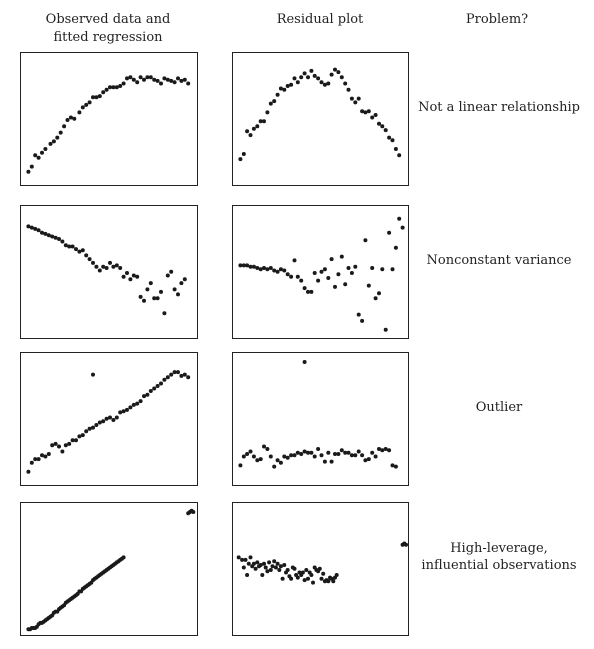 The width and height of the screenshot is (594, 649). What do you see at coordinates (497, 19) in the screenshot?
I see `header-problem: Problem?` at bounding box center [497, 19].